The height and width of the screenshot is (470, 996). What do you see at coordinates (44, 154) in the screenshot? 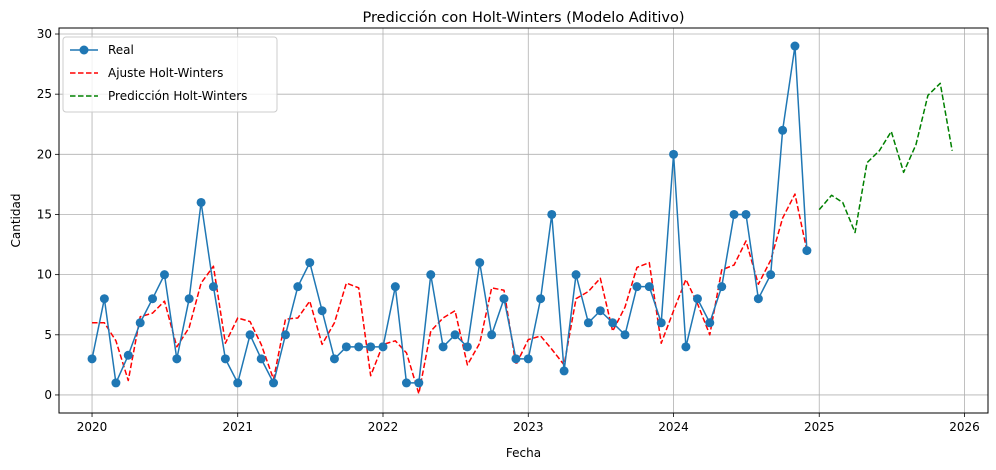
I see `y-tick-label: 20` at bounding box center [44, 154].